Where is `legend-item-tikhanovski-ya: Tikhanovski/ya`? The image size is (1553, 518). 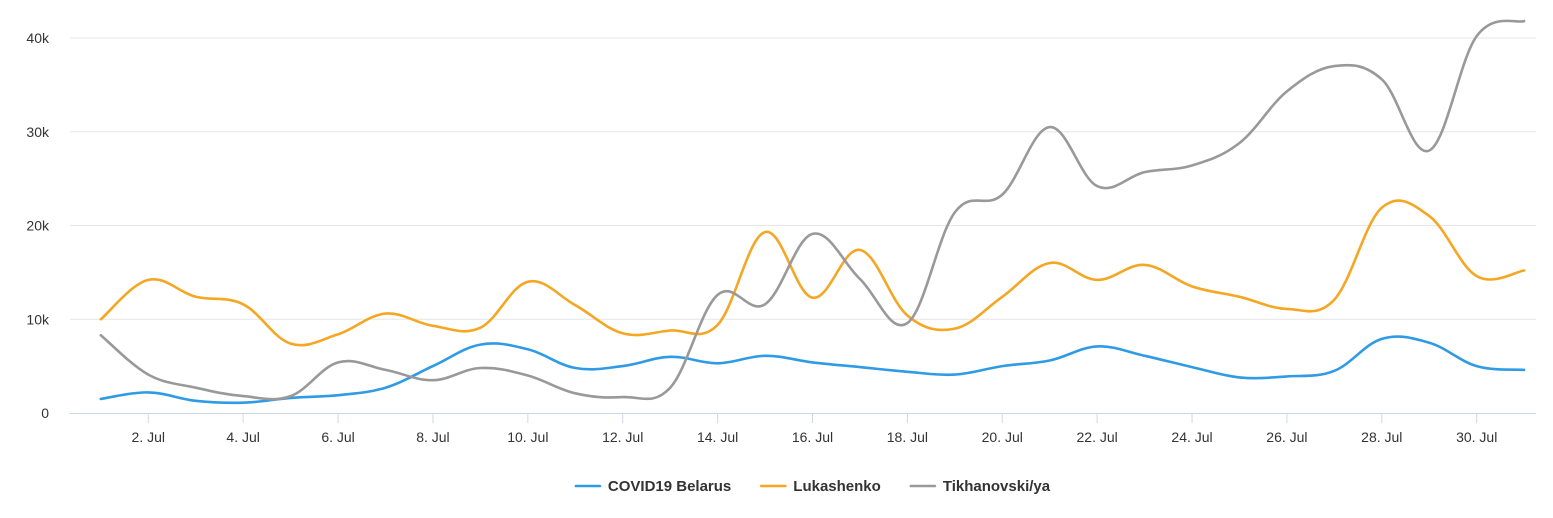 legend-item-tikhanovski-ya: Tikhanovski/ya is located at coordinates (980, 486).